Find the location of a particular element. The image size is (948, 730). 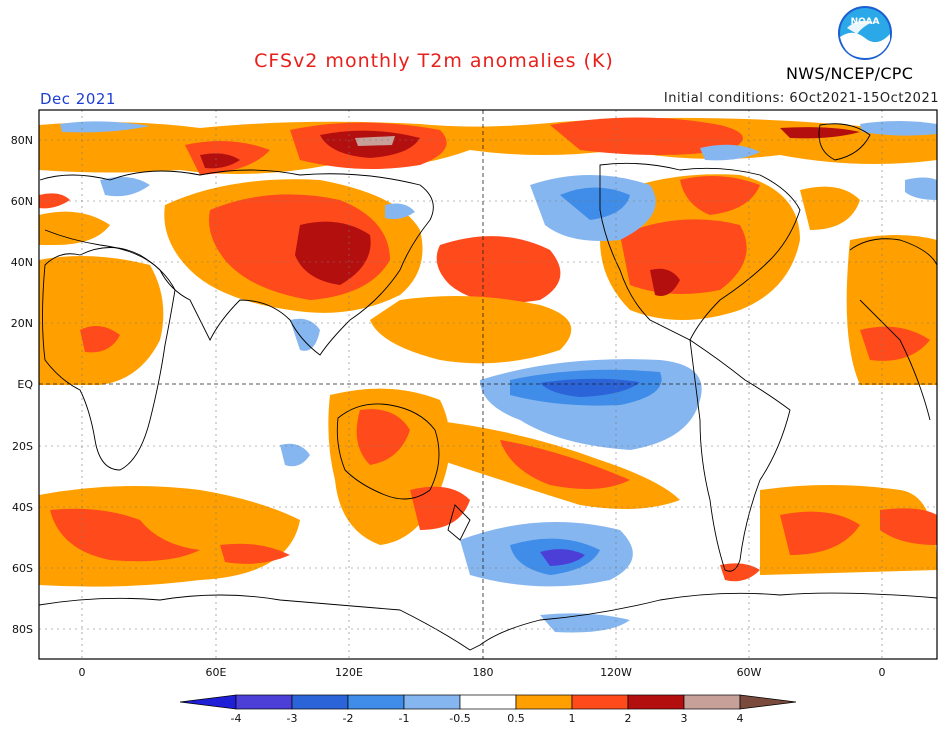

agency-label: NWS/NCEP/CPC is located at coordinates (850, 73).